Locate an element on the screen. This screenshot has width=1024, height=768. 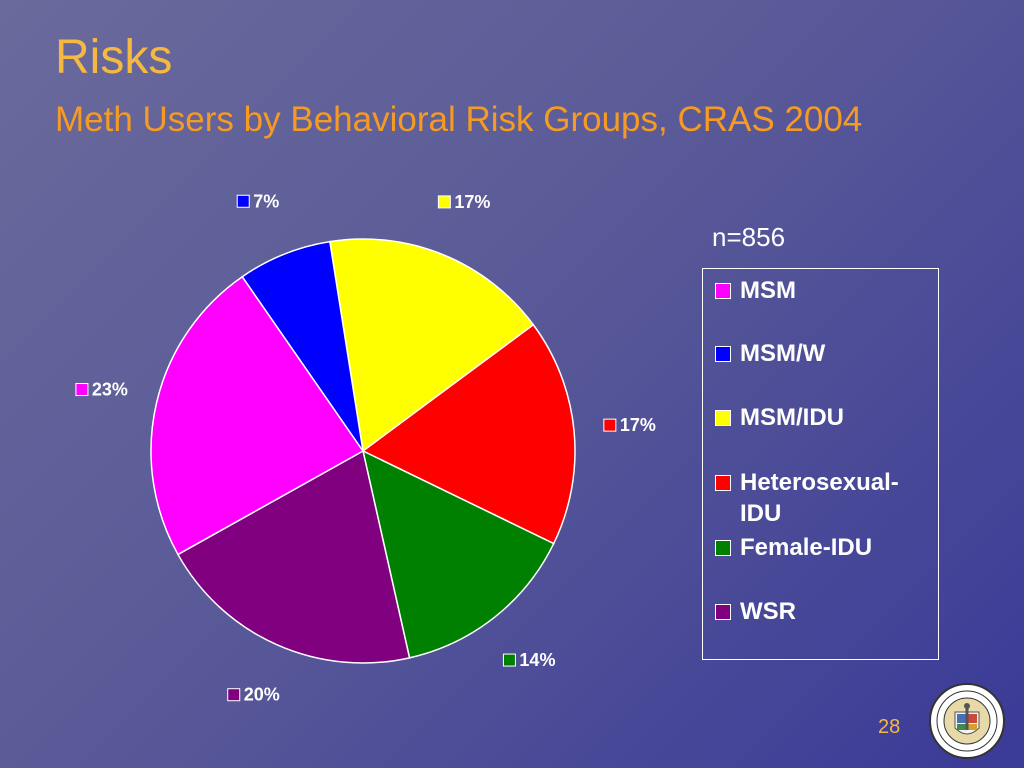
data-label-text: 23% is located at coordinates (110, 390).